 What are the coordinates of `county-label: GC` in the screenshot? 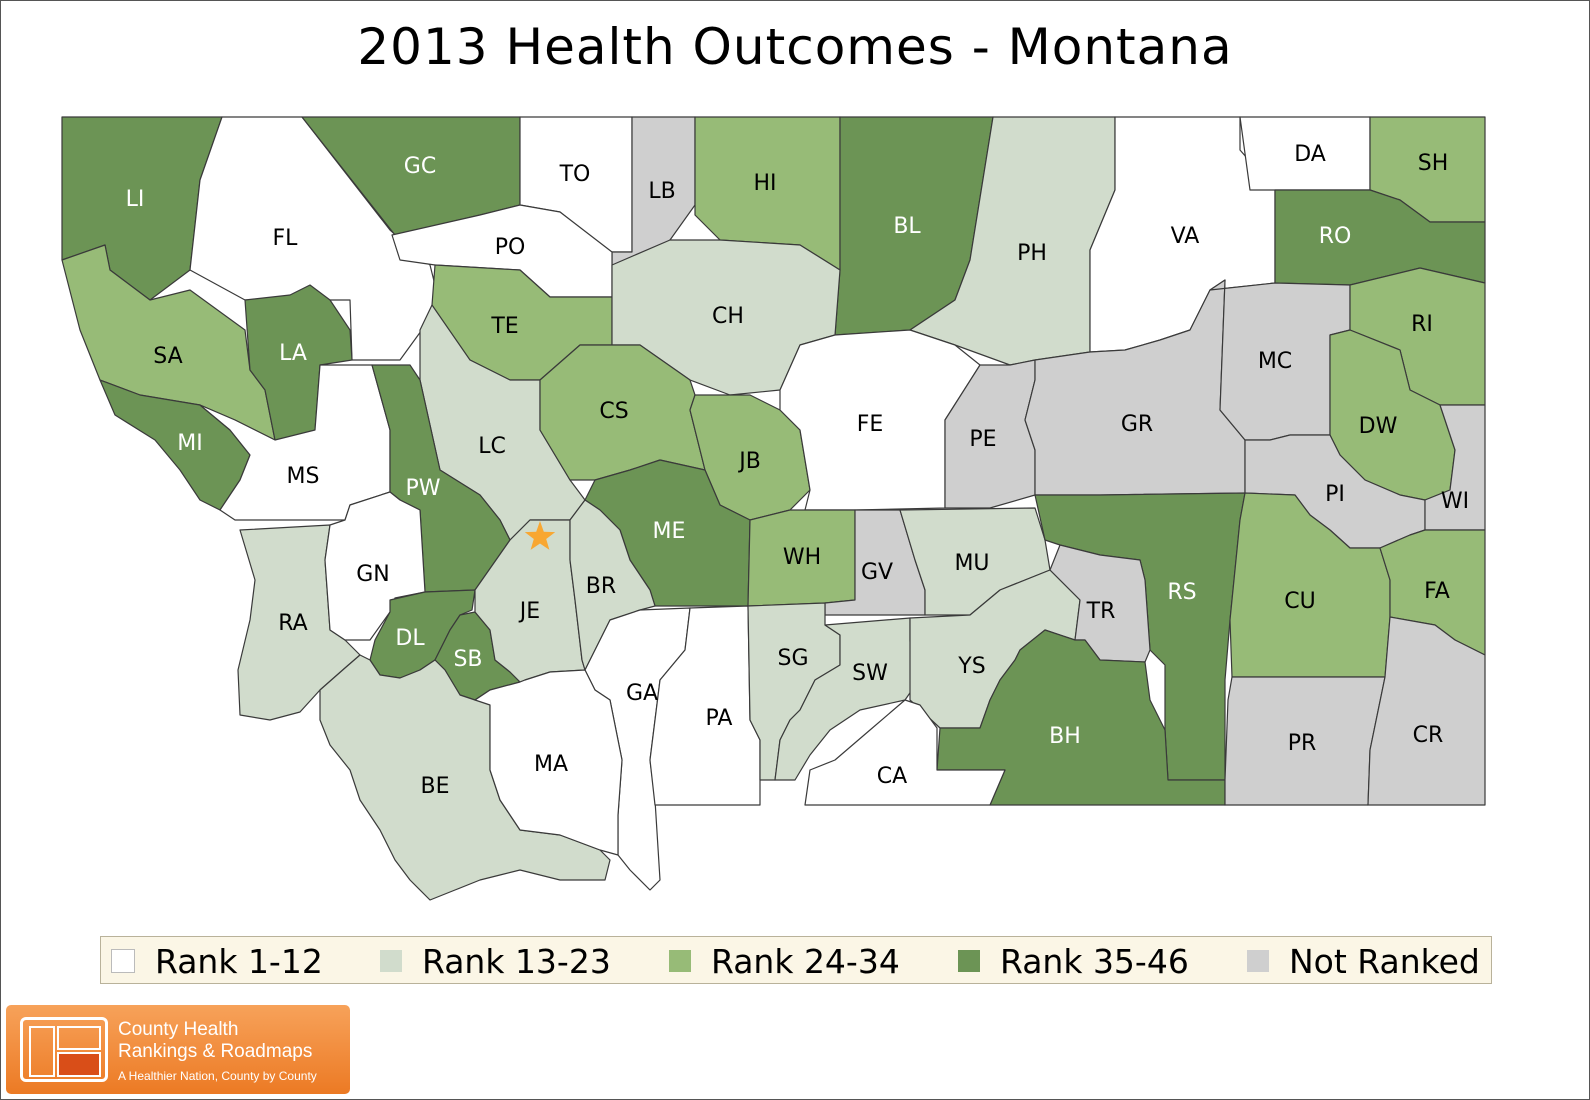 It's located at (420, 166).